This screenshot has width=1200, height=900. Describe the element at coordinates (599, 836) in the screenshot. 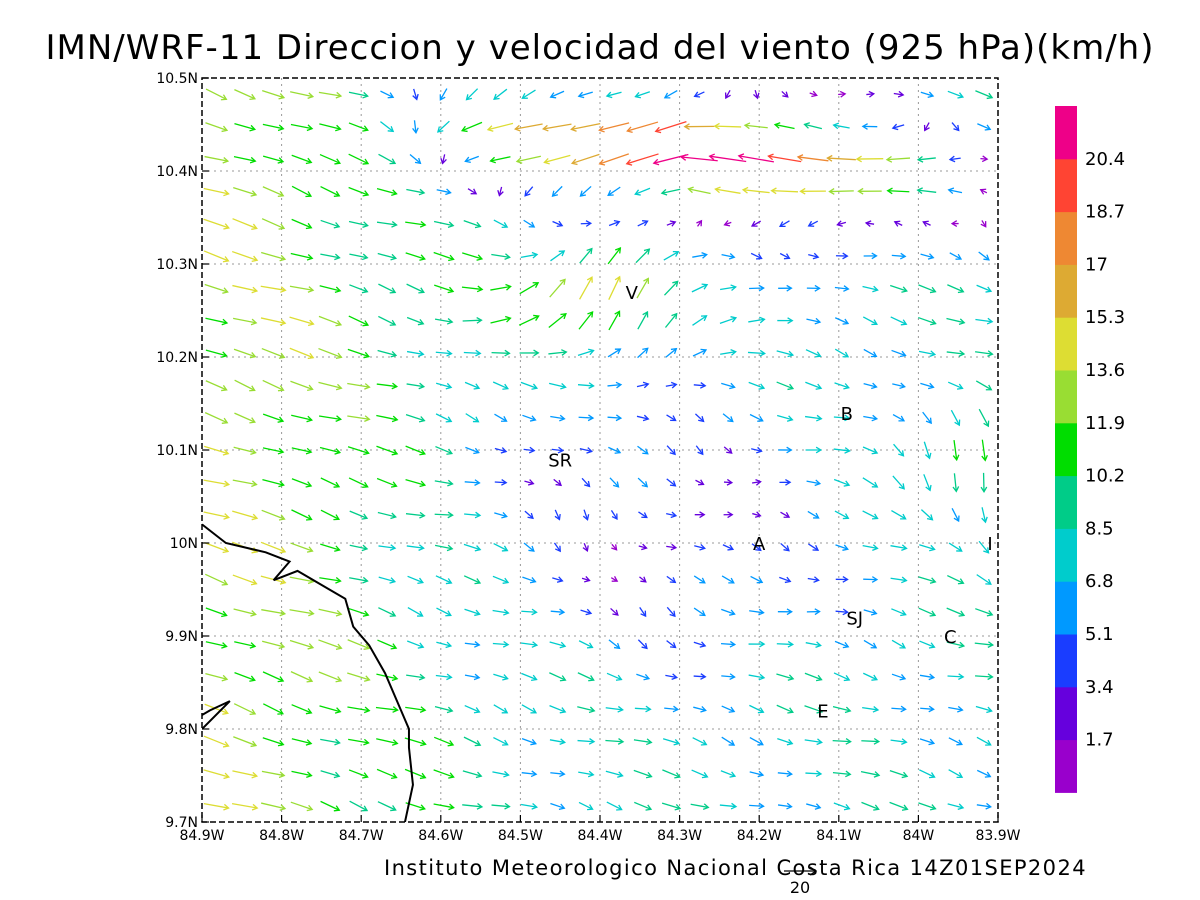

I see `x-tick-label: 84.4W` at that location.